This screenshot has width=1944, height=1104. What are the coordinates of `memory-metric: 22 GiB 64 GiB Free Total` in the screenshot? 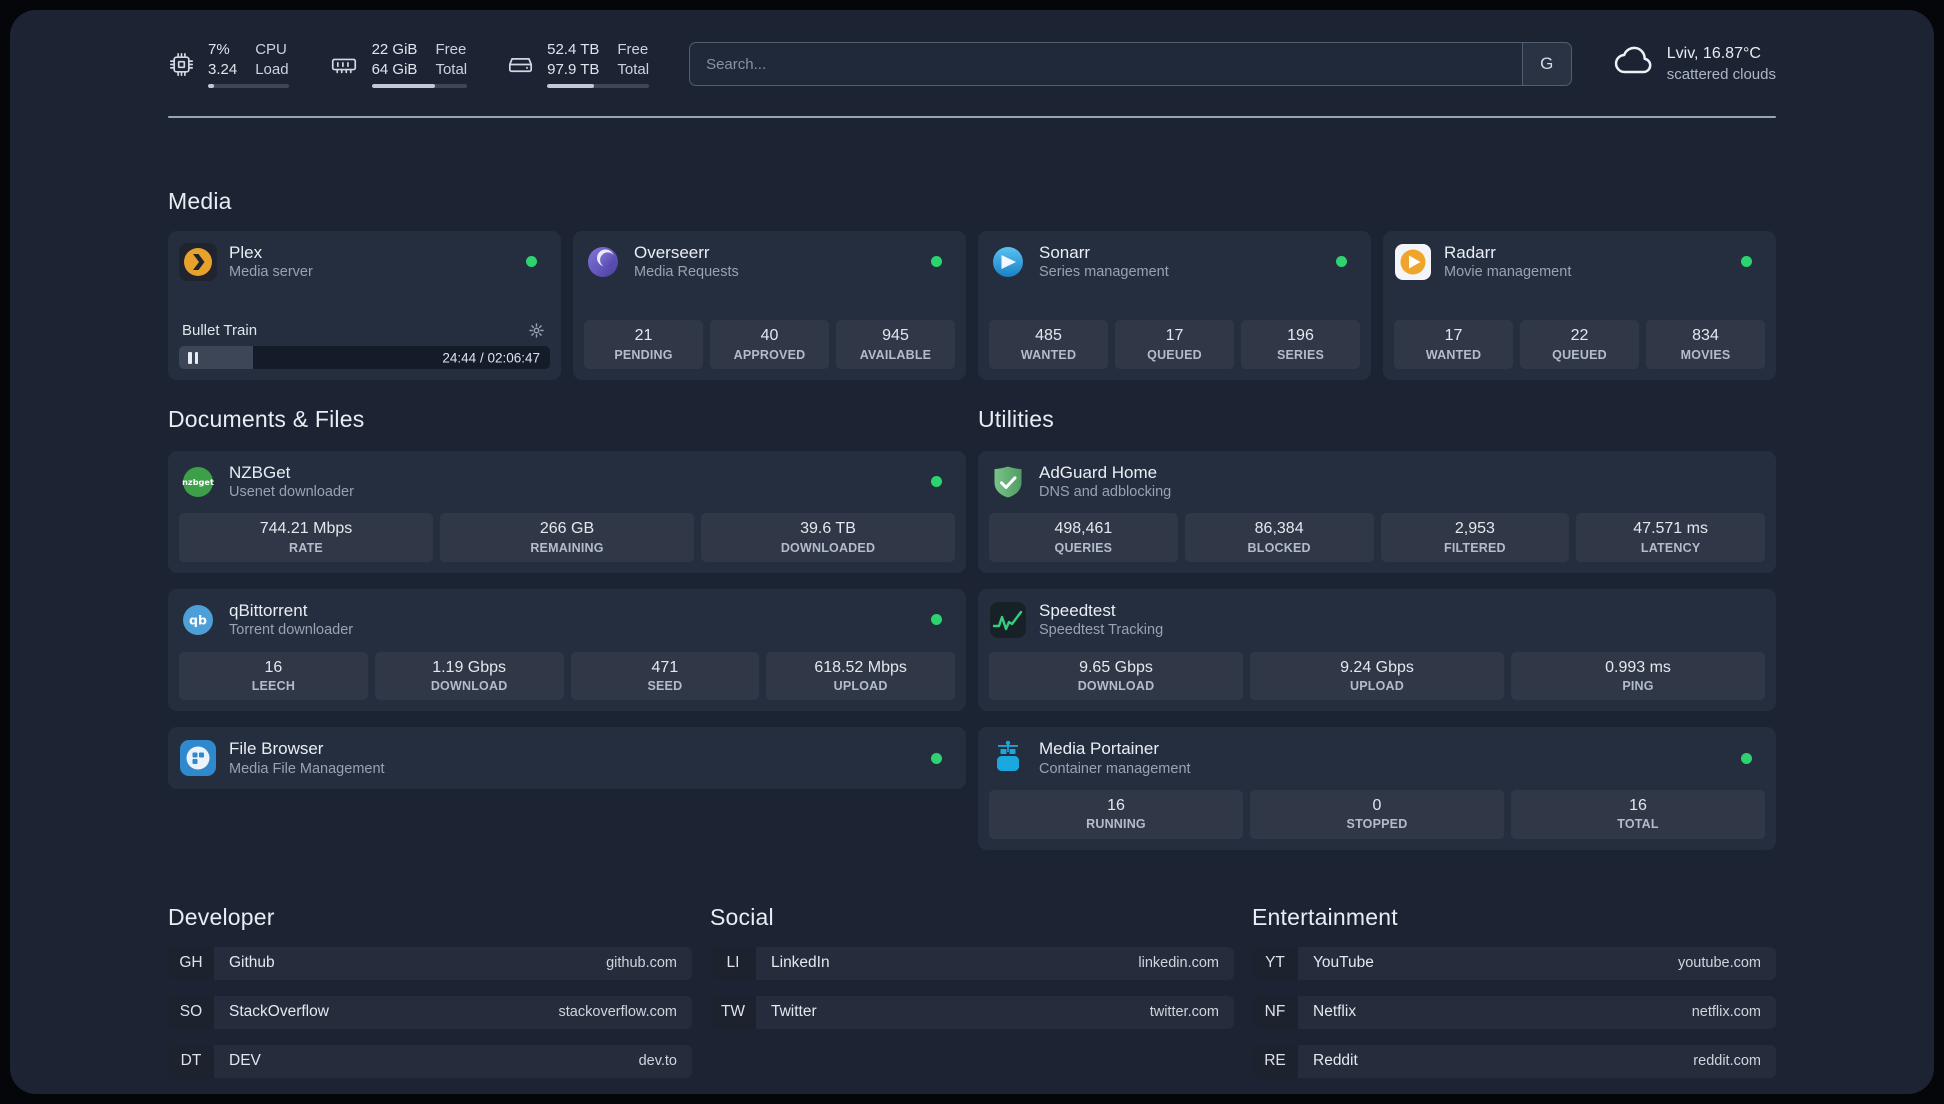 It's located at (398, 64).